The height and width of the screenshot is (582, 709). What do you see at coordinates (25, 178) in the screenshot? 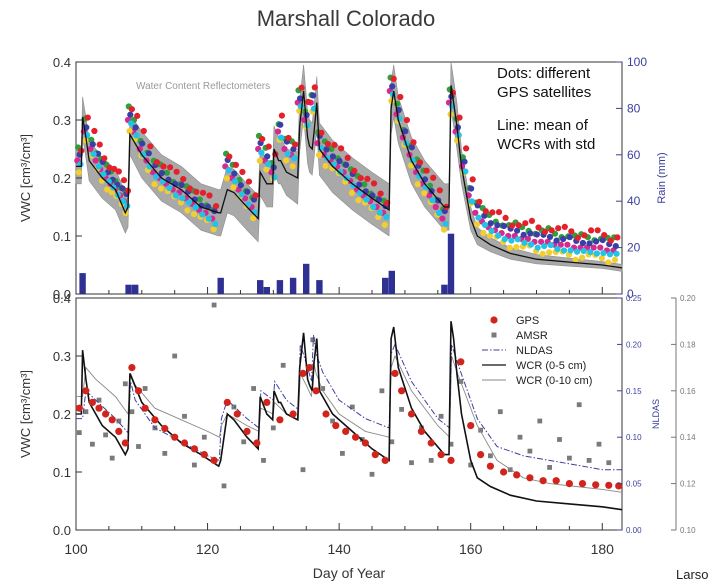
I see `top-y-axis-label: VWC [cm³/cm³]` at bounding box center [25, 178].